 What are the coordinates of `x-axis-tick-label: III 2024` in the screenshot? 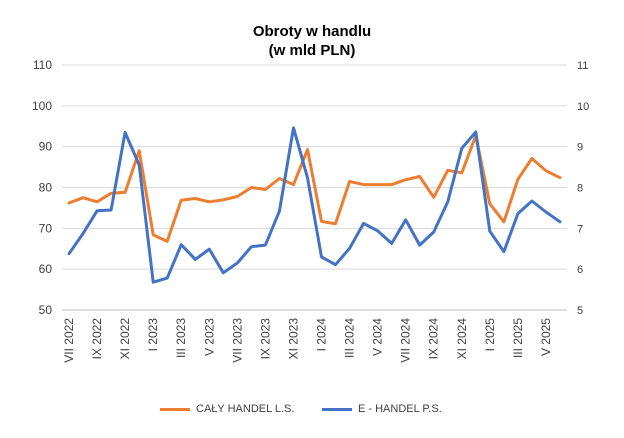 It's located at (350, 338).